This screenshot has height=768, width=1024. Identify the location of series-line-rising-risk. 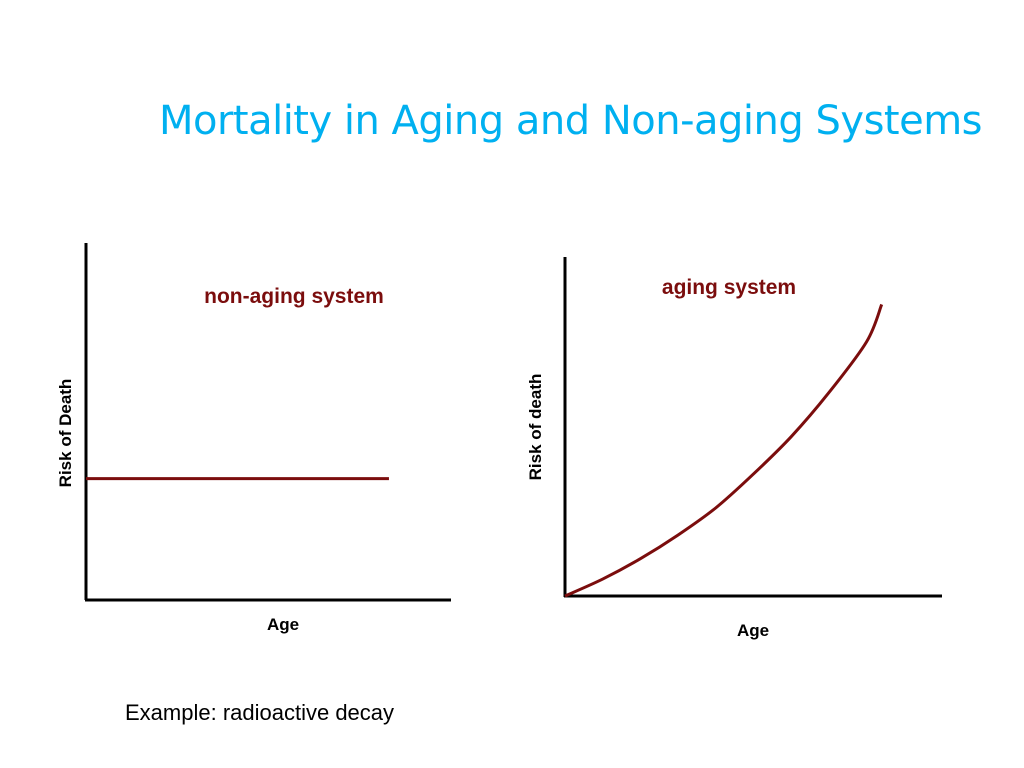
(724, 450).